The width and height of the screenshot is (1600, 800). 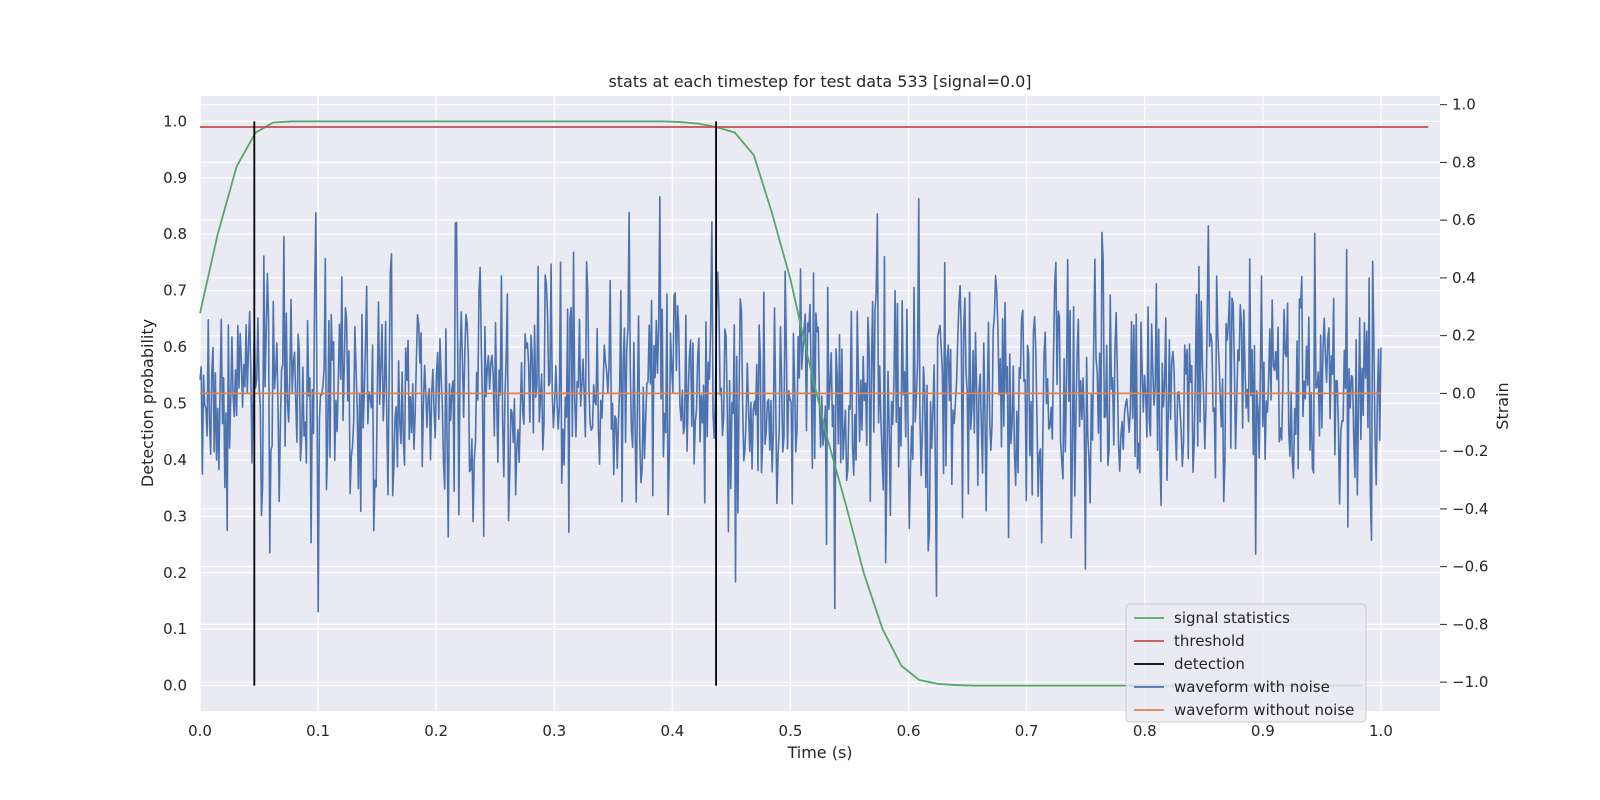 I want to click on y2-axis-label: Strain, so click(x=1502, y=405).